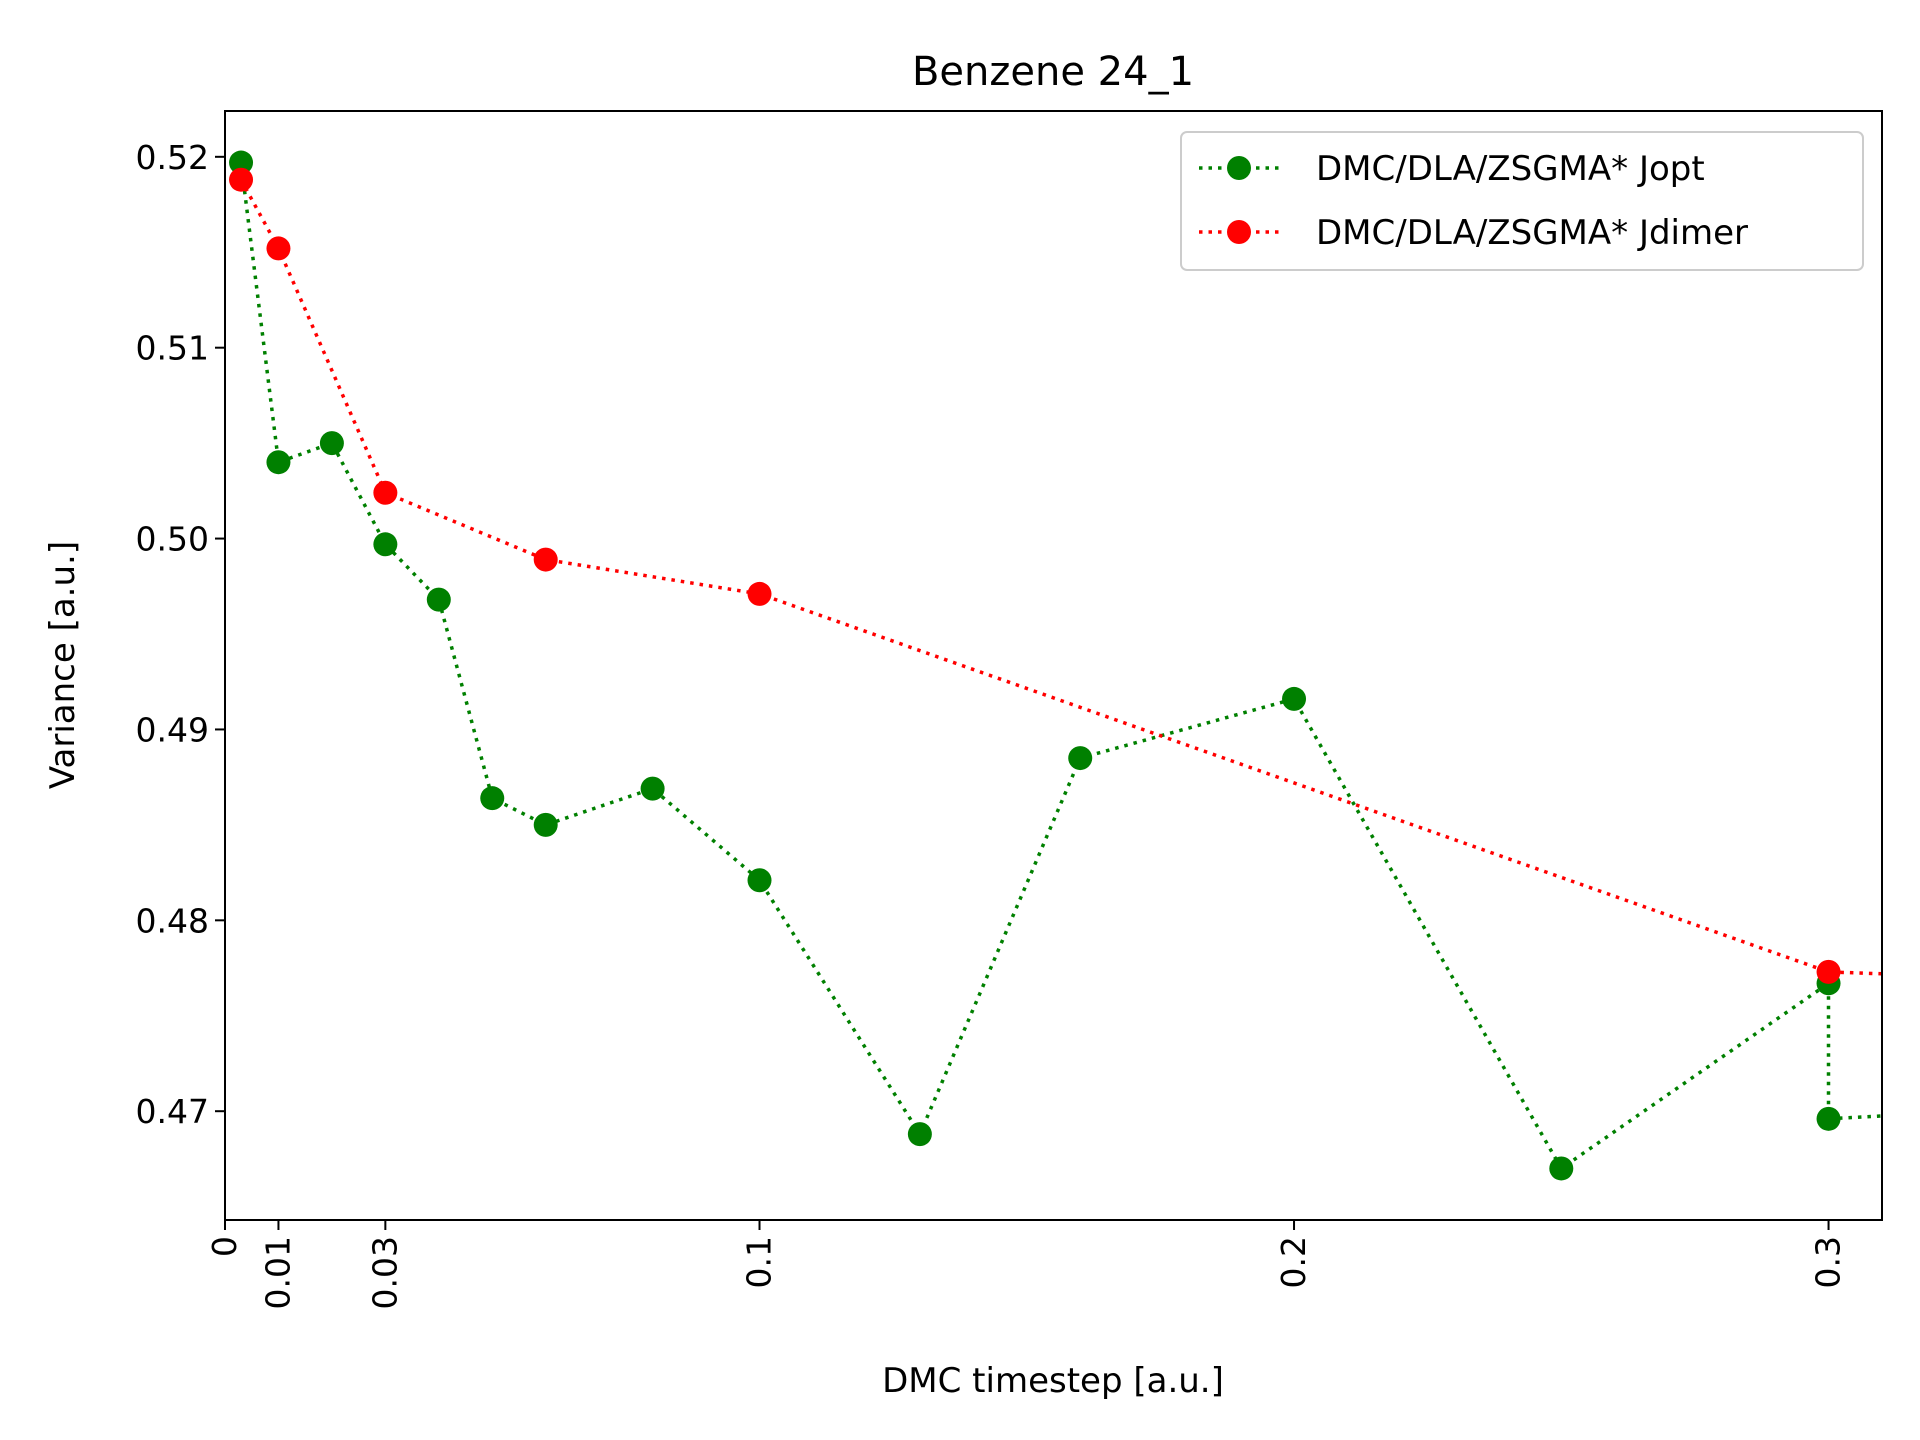  I want to click on x-tick-label: 0.03, so click(384, 1272).